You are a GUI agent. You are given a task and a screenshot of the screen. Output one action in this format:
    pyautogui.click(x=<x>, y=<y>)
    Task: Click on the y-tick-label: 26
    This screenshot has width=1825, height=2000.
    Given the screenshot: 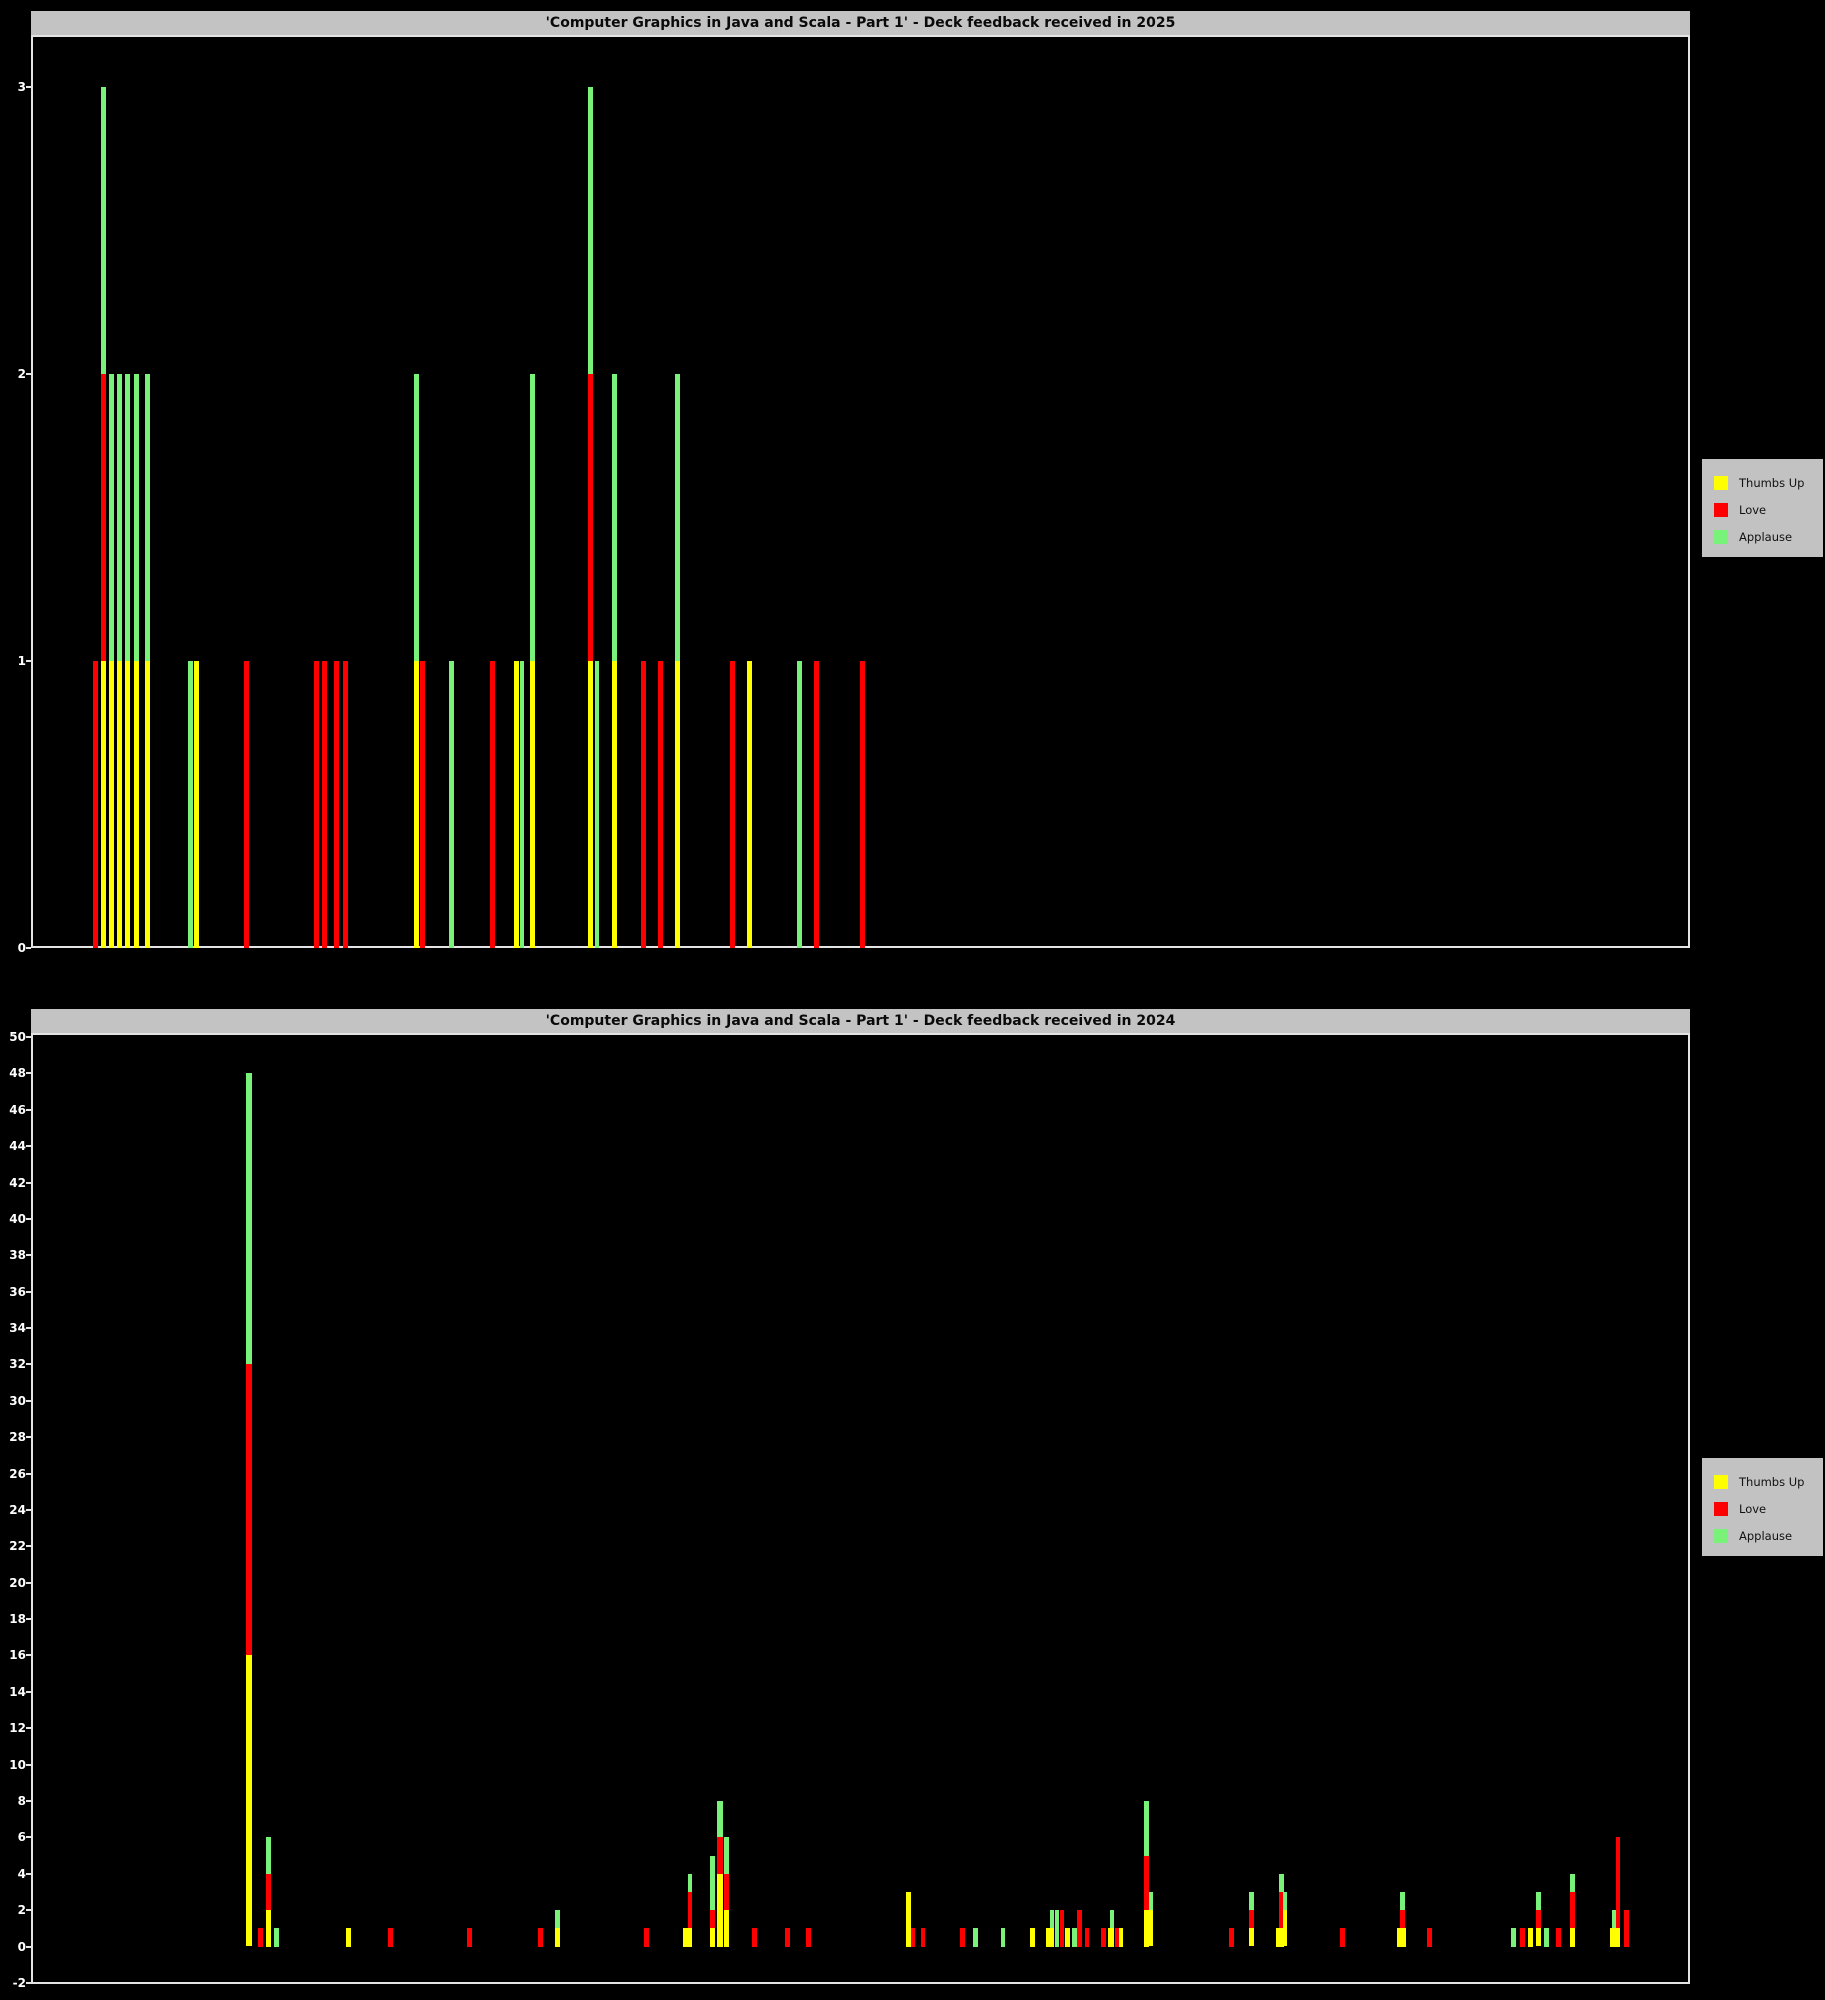 What is the action you would take?
    pyautogui.click(x=17, y=1473)
    